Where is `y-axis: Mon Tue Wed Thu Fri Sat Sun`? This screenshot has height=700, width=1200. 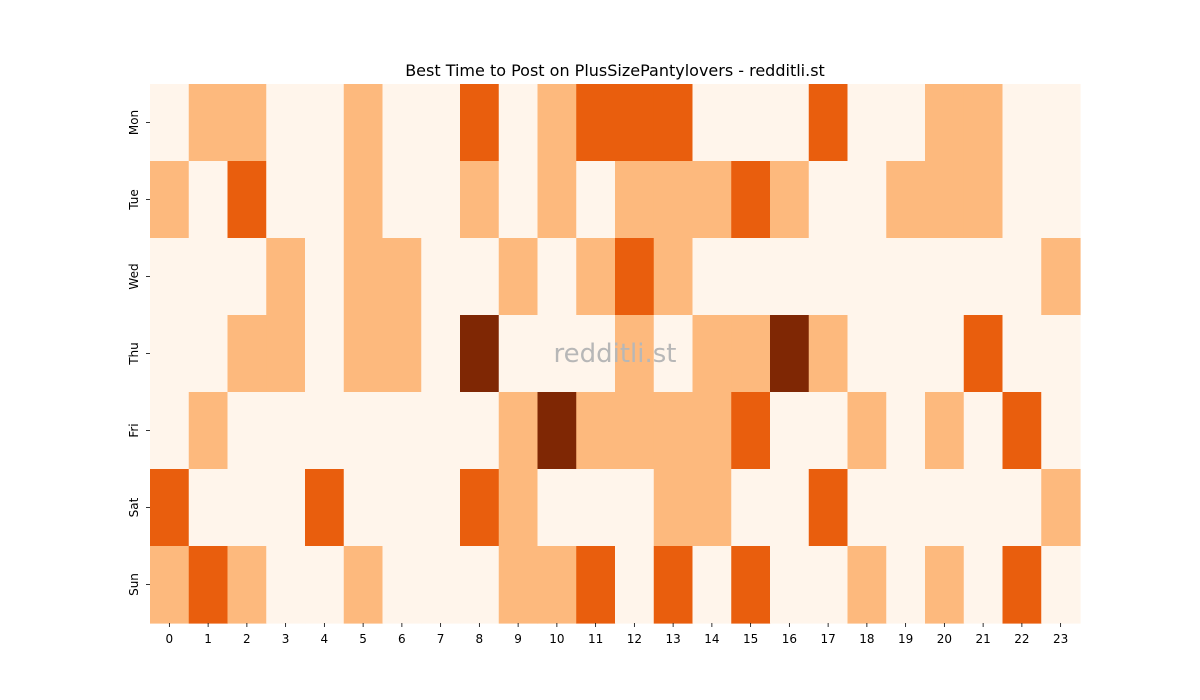 y-axis: Mon Tue Wed Thu Fri Sat Sun is located at coordinates (138, 353).